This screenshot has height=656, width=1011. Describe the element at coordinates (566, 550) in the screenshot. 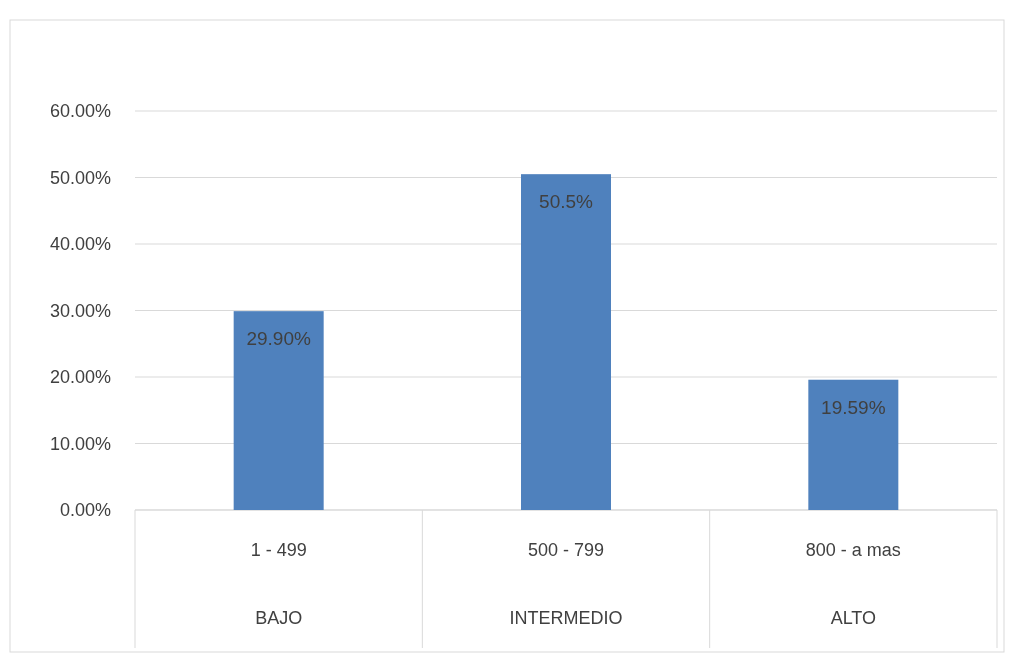

I see `x-tick-label: 500 - 799` at that location.